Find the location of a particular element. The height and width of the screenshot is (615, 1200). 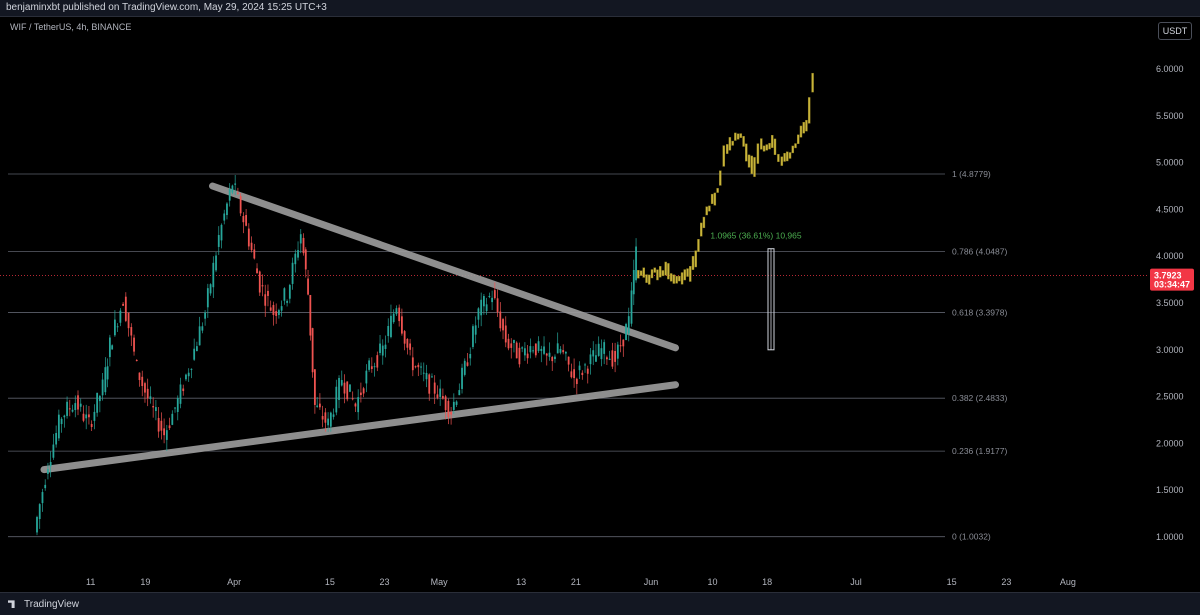

currency-button: USDT is located at coordinates (1175, 31).